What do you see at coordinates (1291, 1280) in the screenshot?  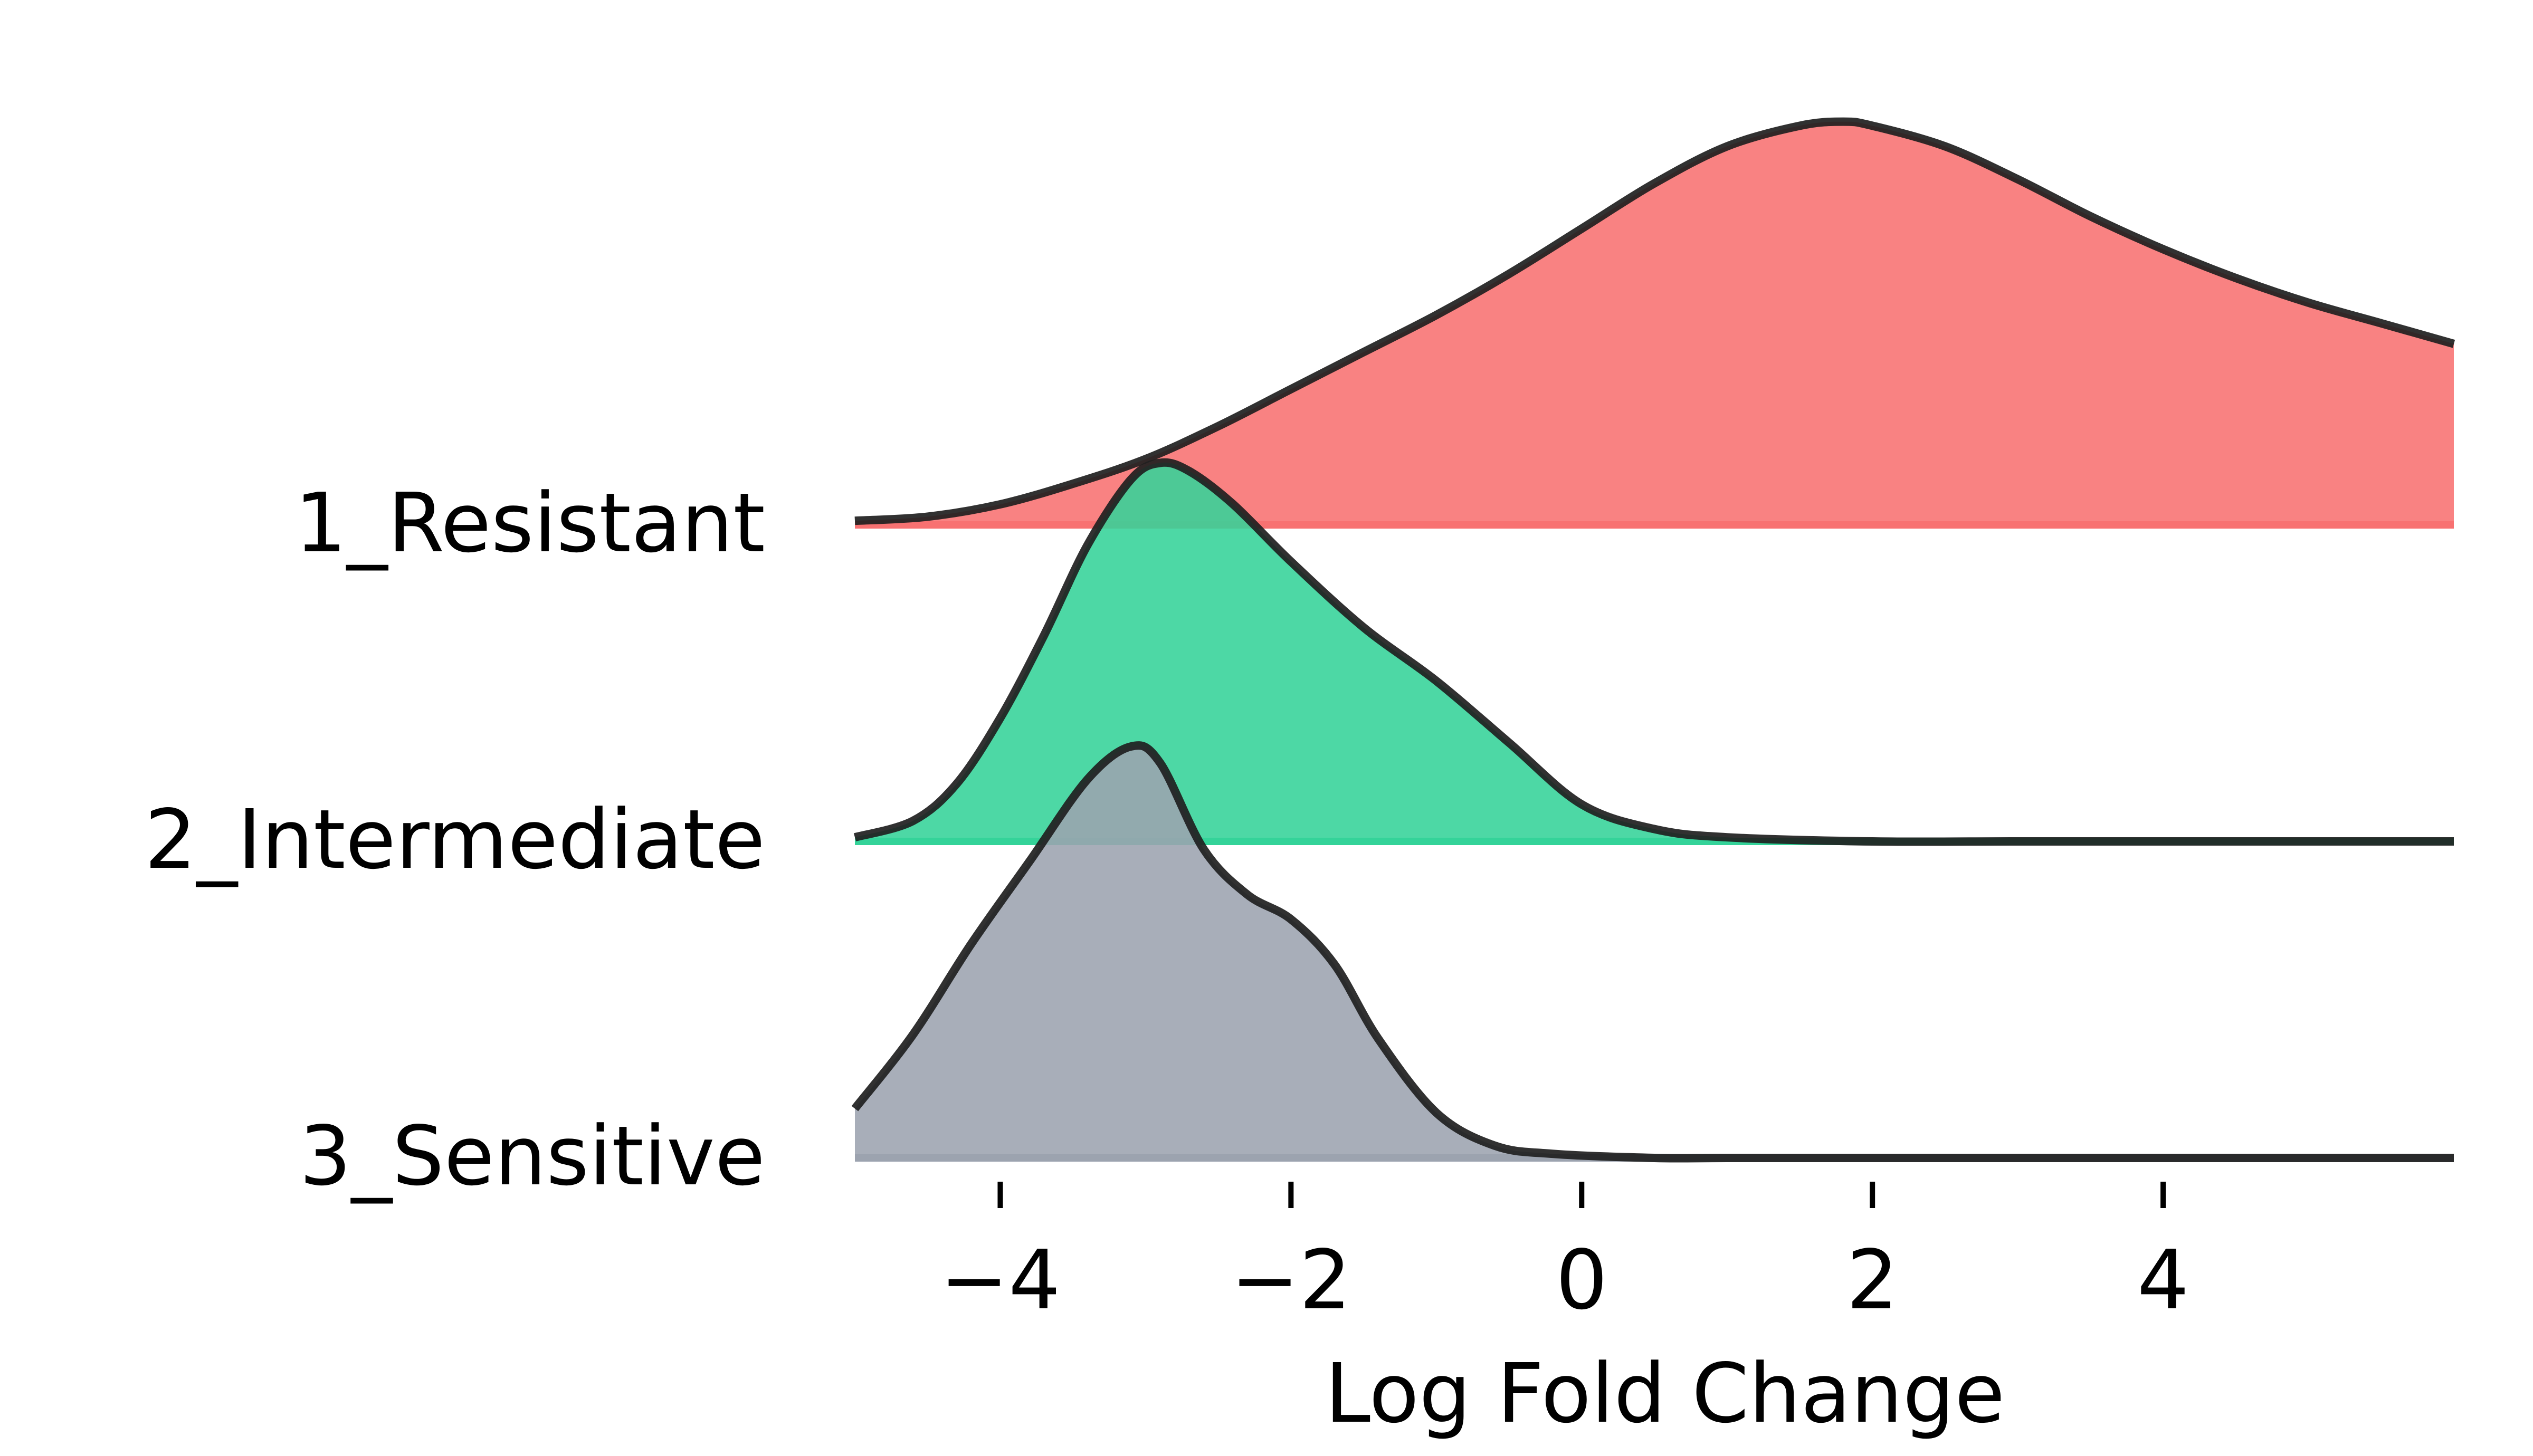 I see `x-tick-label: −2` at bounding box center [1291, 1280].